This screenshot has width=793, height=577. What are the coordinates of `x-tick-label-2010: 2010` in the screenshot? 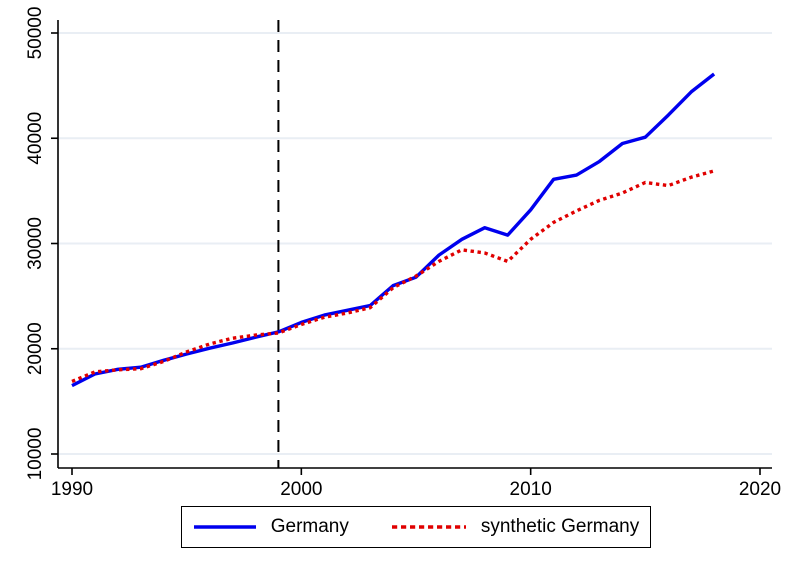 It's located at (531, 489).